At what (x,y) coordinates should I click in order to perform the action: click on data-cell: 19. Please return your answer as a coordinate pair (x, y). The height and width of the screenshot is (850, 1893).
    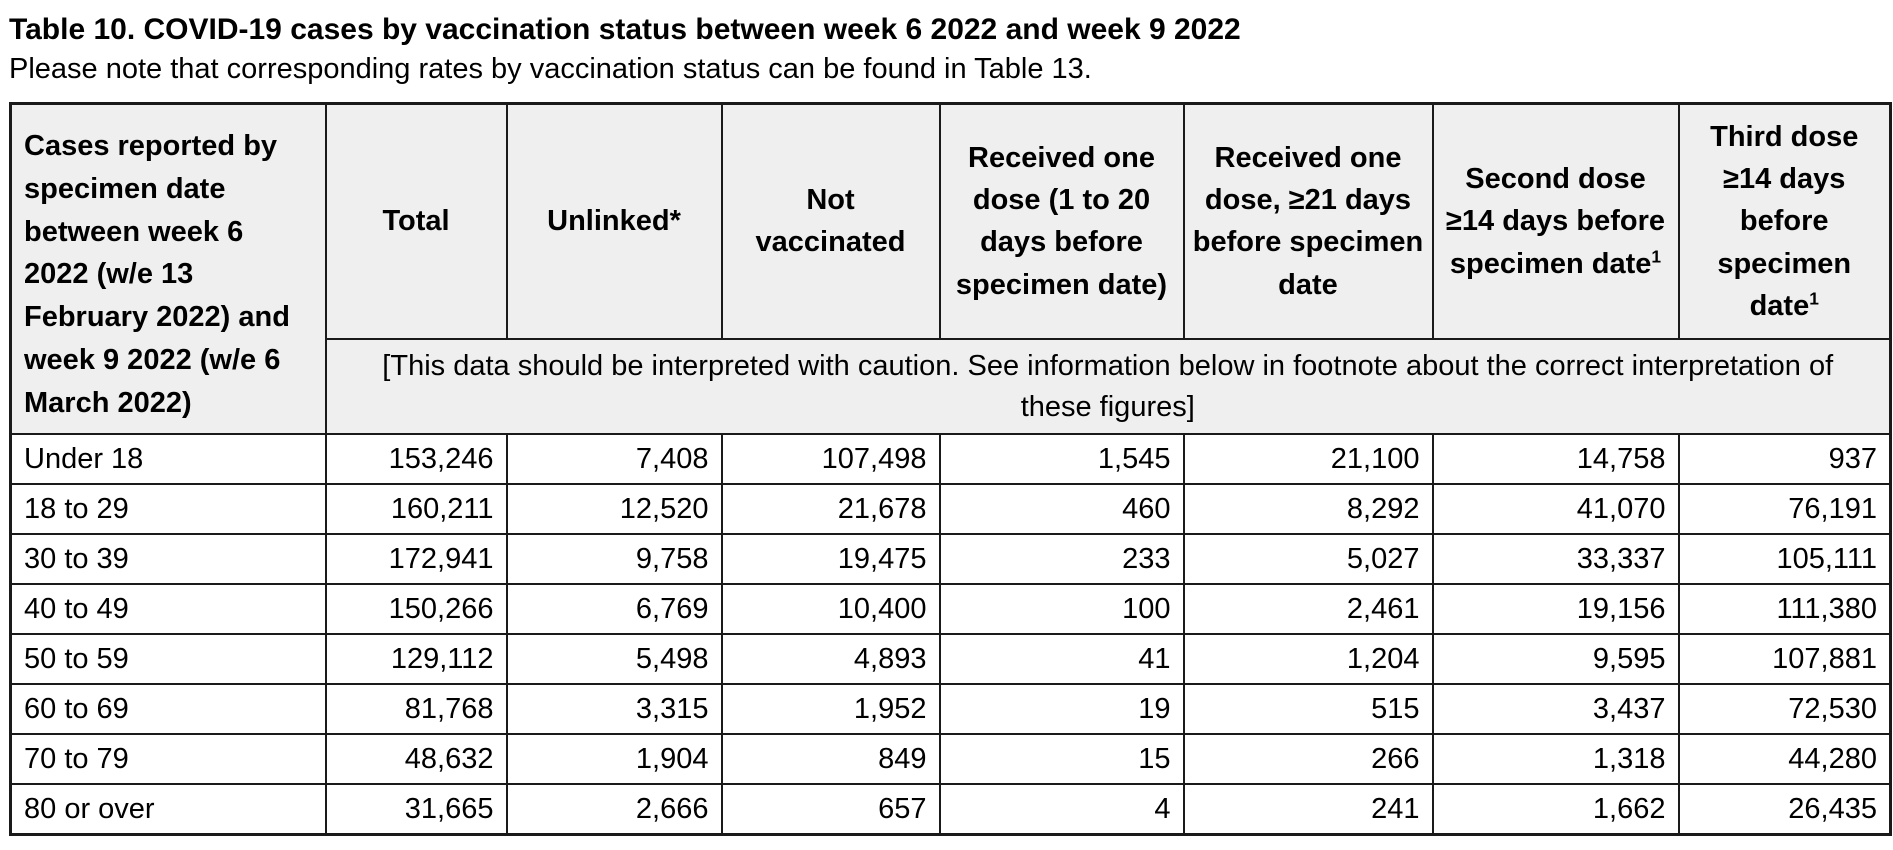
    Looking at the image, I should click on (1061, 709).